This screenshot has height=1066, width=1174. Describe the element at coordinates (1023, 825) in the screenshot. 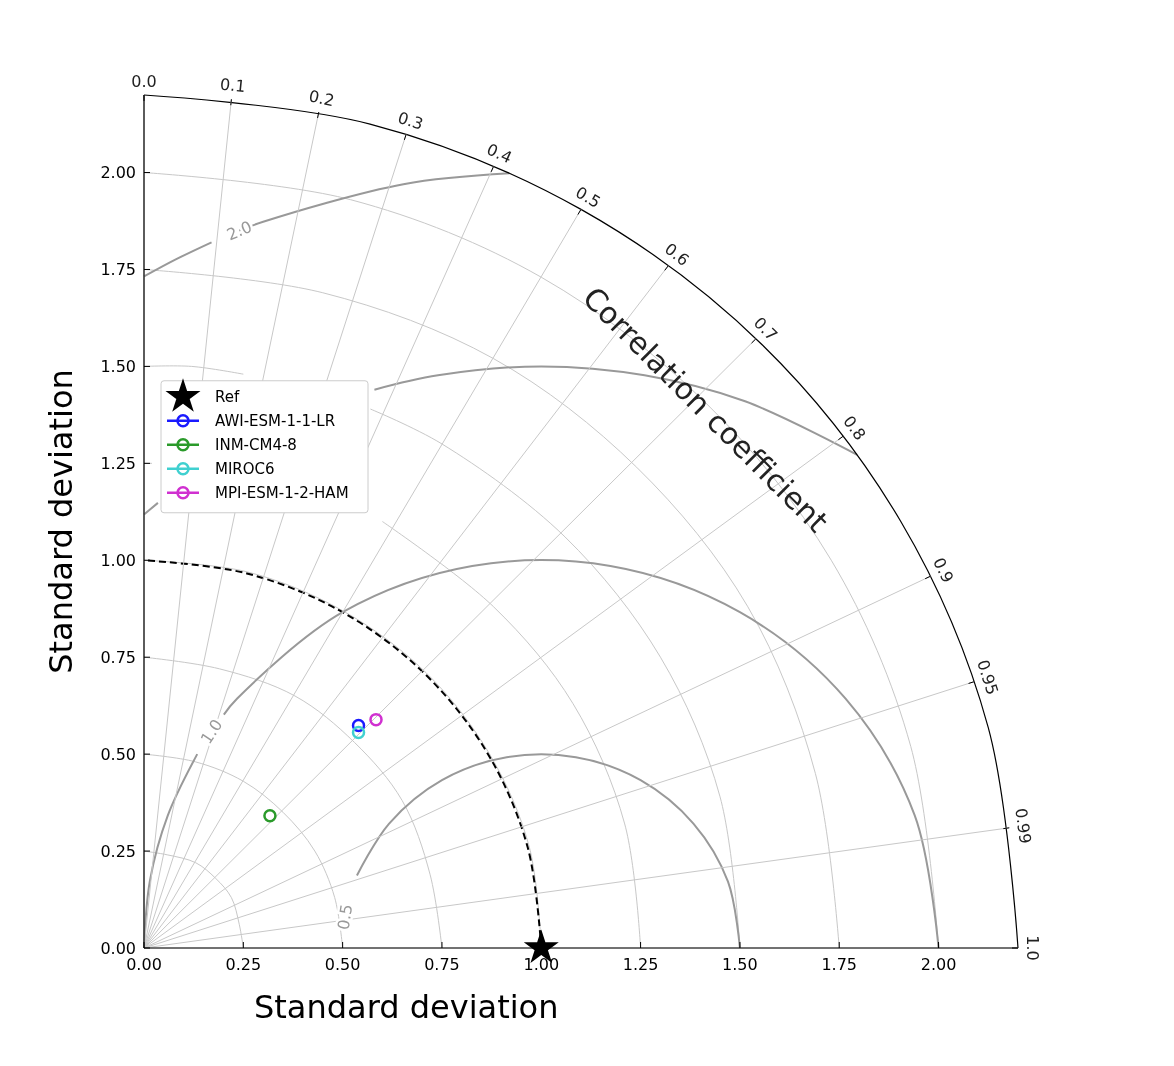

I see `annotation: 0.99` at that location.